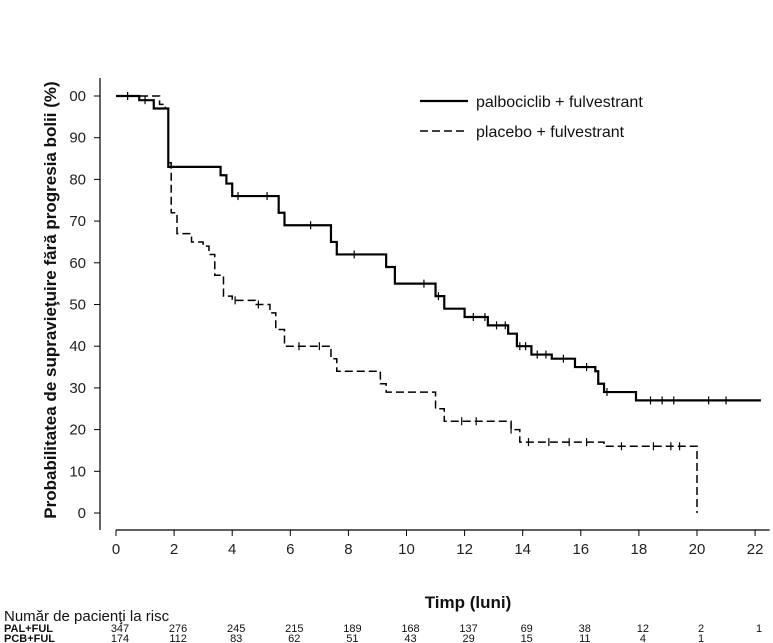 Image resolution: width=773 pixels, height=643 pixels. Describe the element at coordinates (585, 629) in the screenshot. I see `risk-value: 38` at that location.